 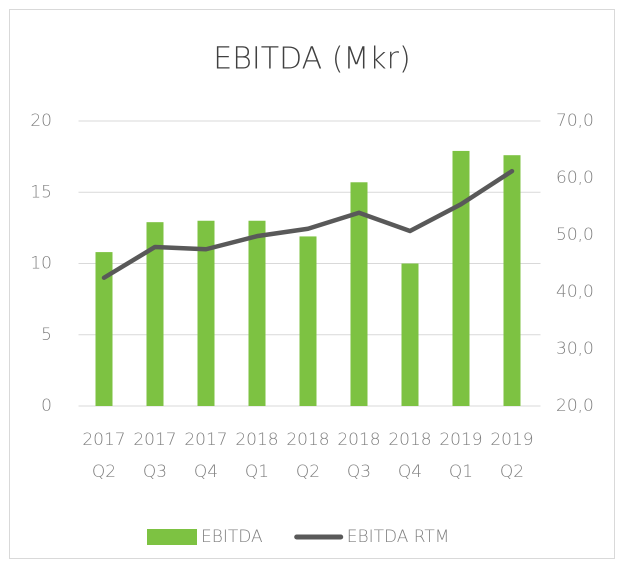 What do you see at coordinates (41, 264) in the screenshot?
I see `y-tick-label: 10` at bounding box center [41, 264].